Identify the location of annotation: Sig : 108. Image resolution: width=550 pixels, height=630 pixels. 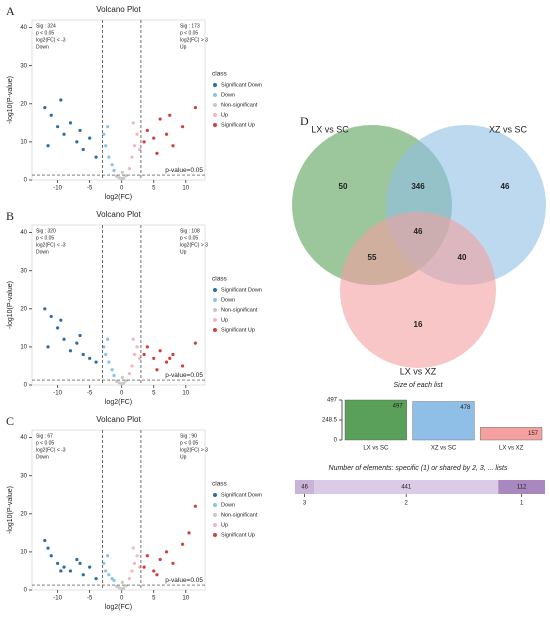
(190, 231).